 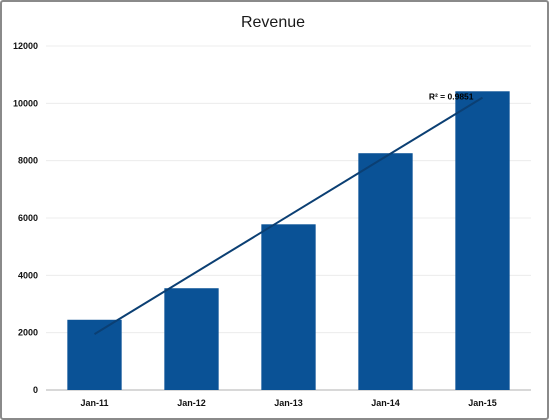 What do you see at coordinates (25, 103) in the screenshot?
I see `y-tick-label: 10000` at bounding box center [25, 103].